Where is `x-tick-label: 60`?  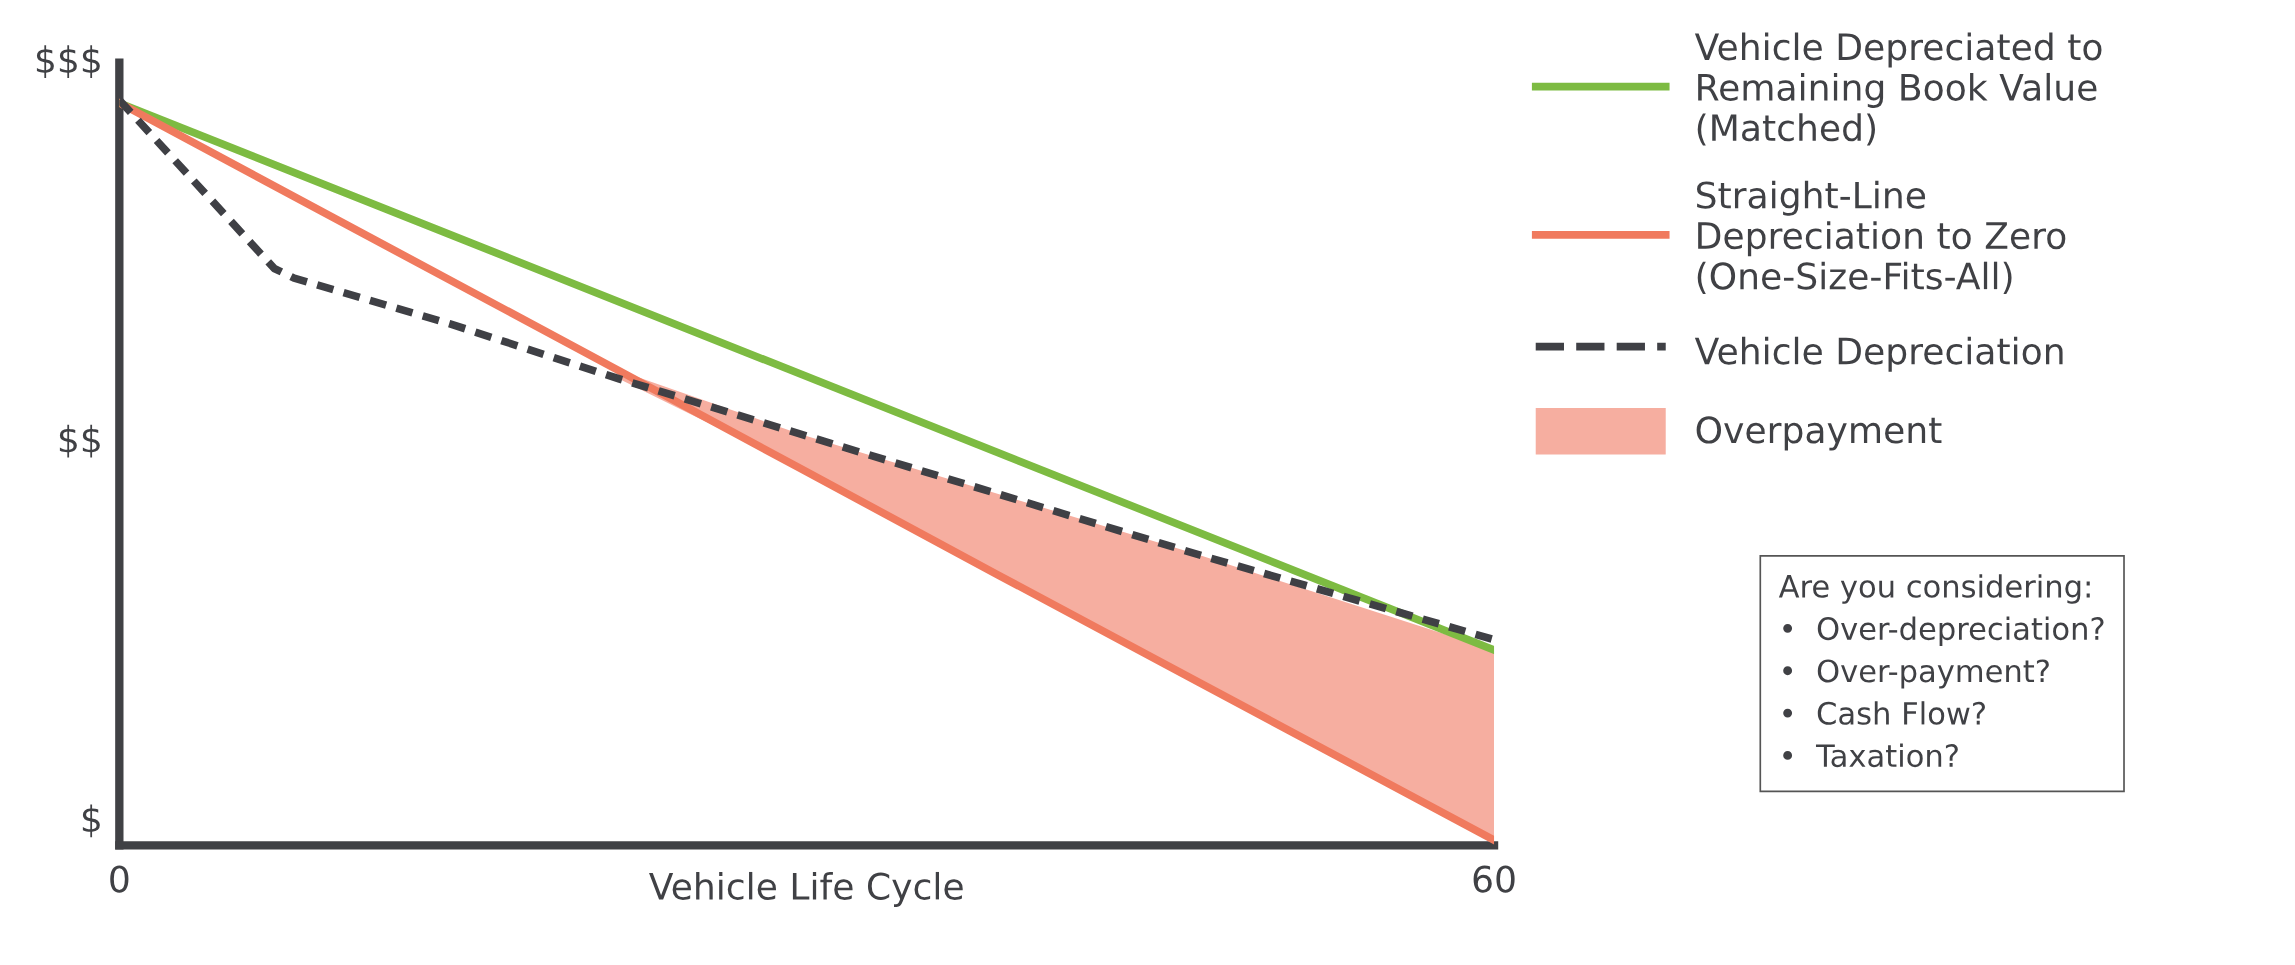
x-tick-label: 60 is located at coordinates (1494, 879).